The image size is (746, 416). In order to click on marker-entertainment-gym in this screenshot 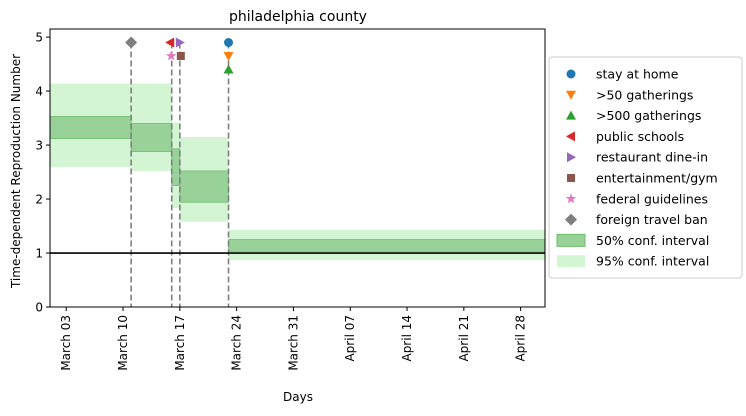, I will do `click(180, 55)`.